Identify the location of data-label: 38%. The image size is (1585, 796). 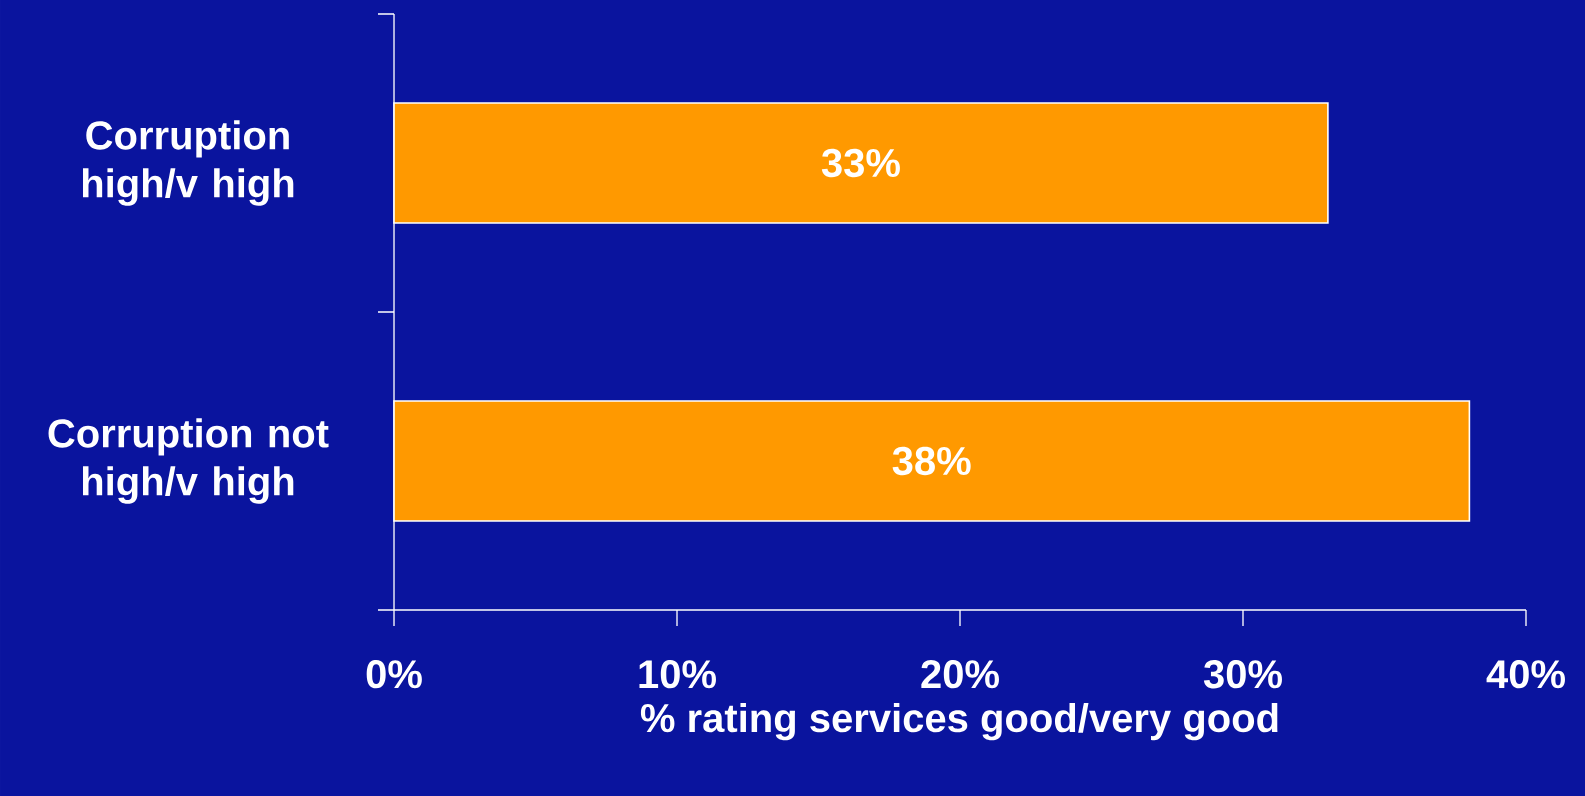
(931, 461).